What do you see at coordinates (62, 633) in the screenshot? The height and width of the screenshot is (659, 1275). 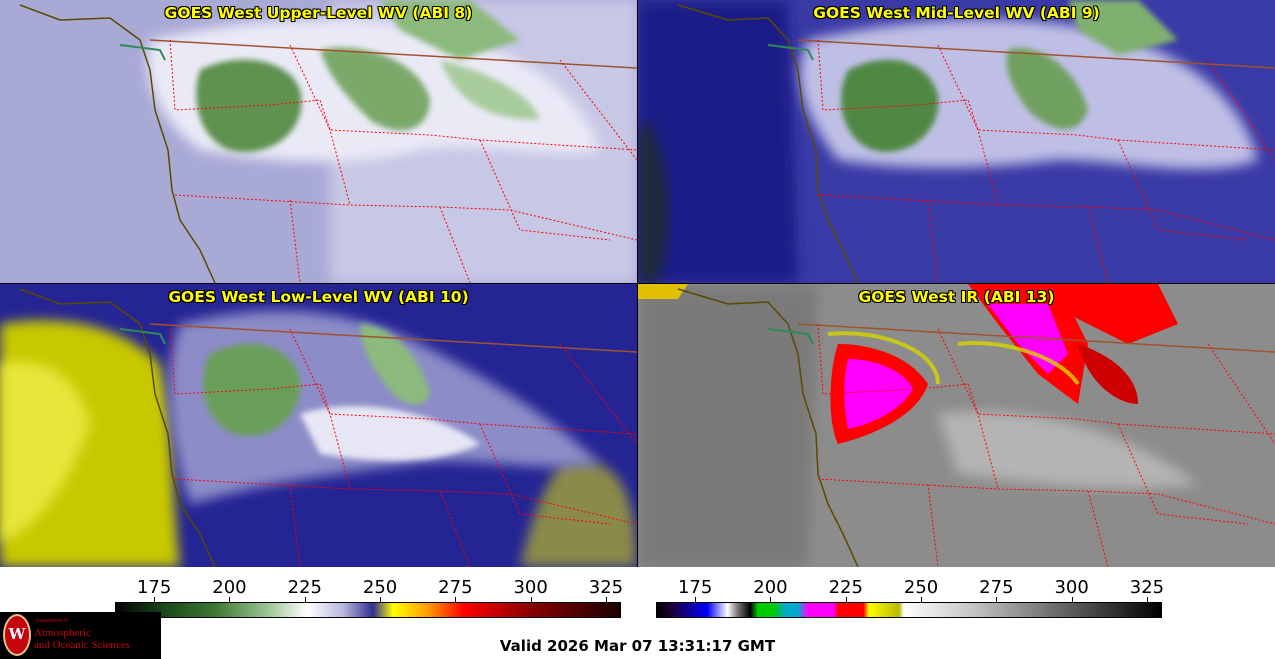 I see `logo-line-1: Atmospheric` at bounding box center [62, 633].